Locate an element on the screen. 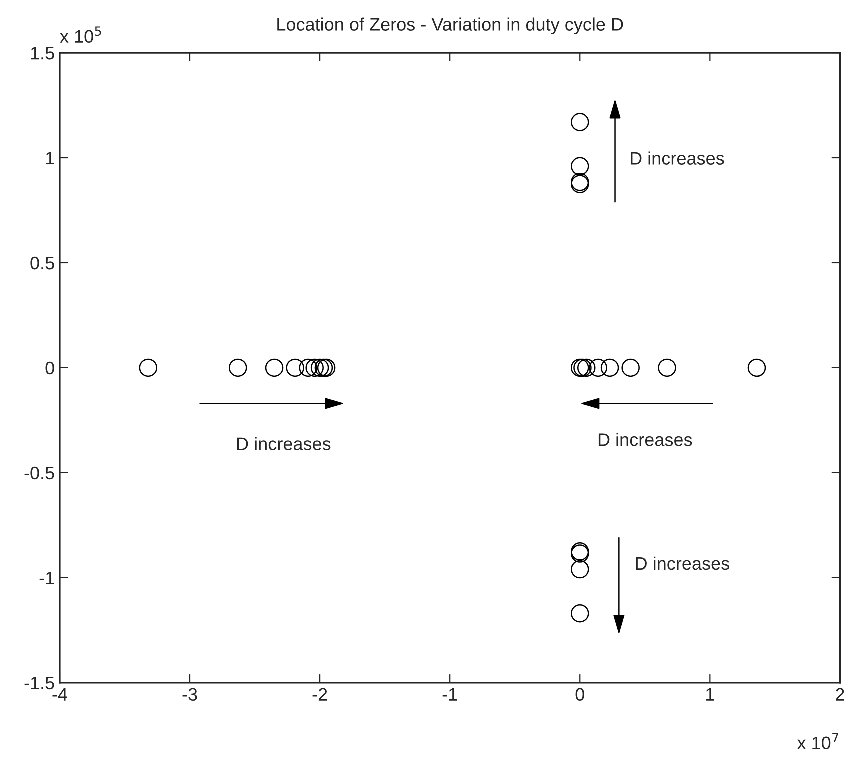 The height and width of the screenshot is (763, 853). y-tick-label: -1 is located at coordinates (47, 578).